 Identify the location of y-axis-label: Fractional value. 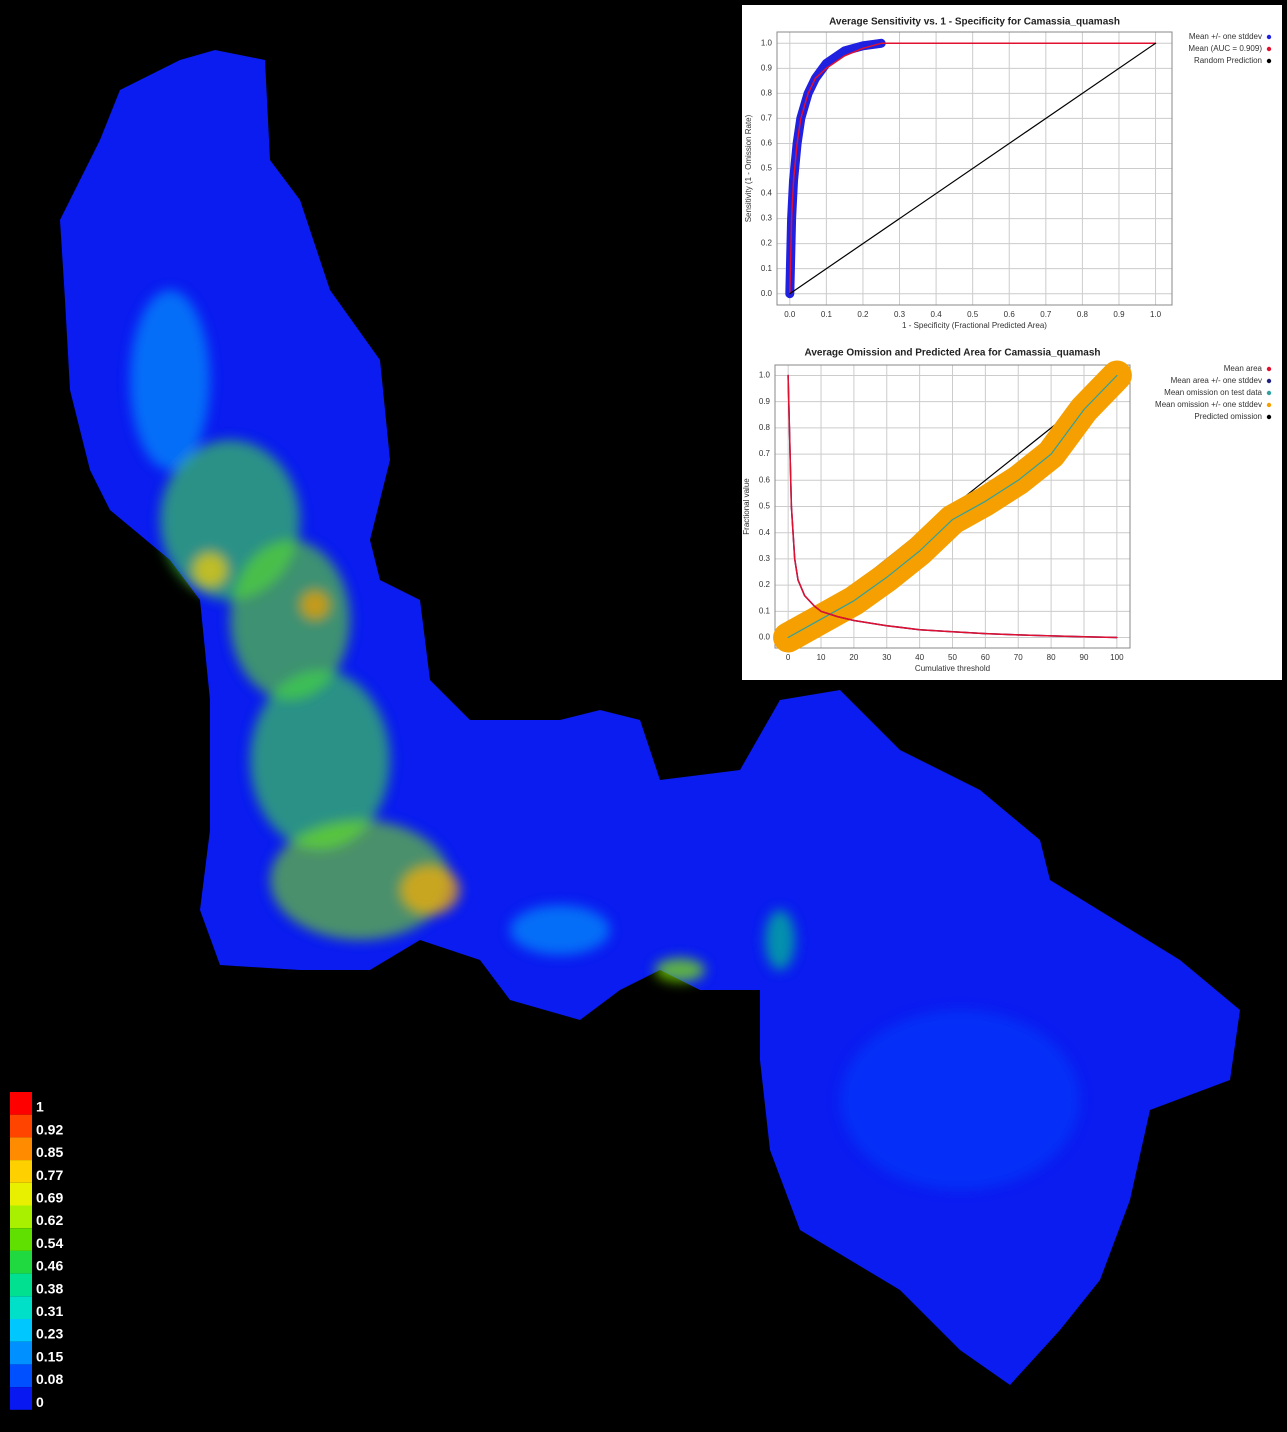
(746, 506).